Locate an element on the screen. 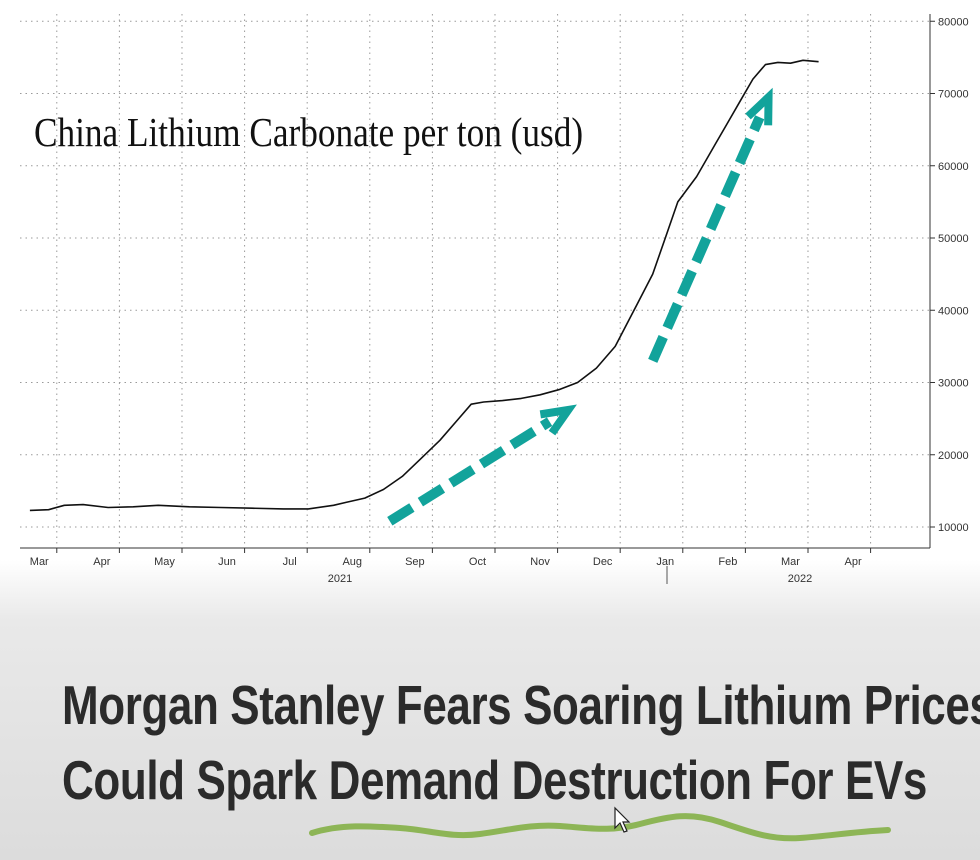 The image size is (980, 860). green-underline-scribble is located at coordinates (600, 824).